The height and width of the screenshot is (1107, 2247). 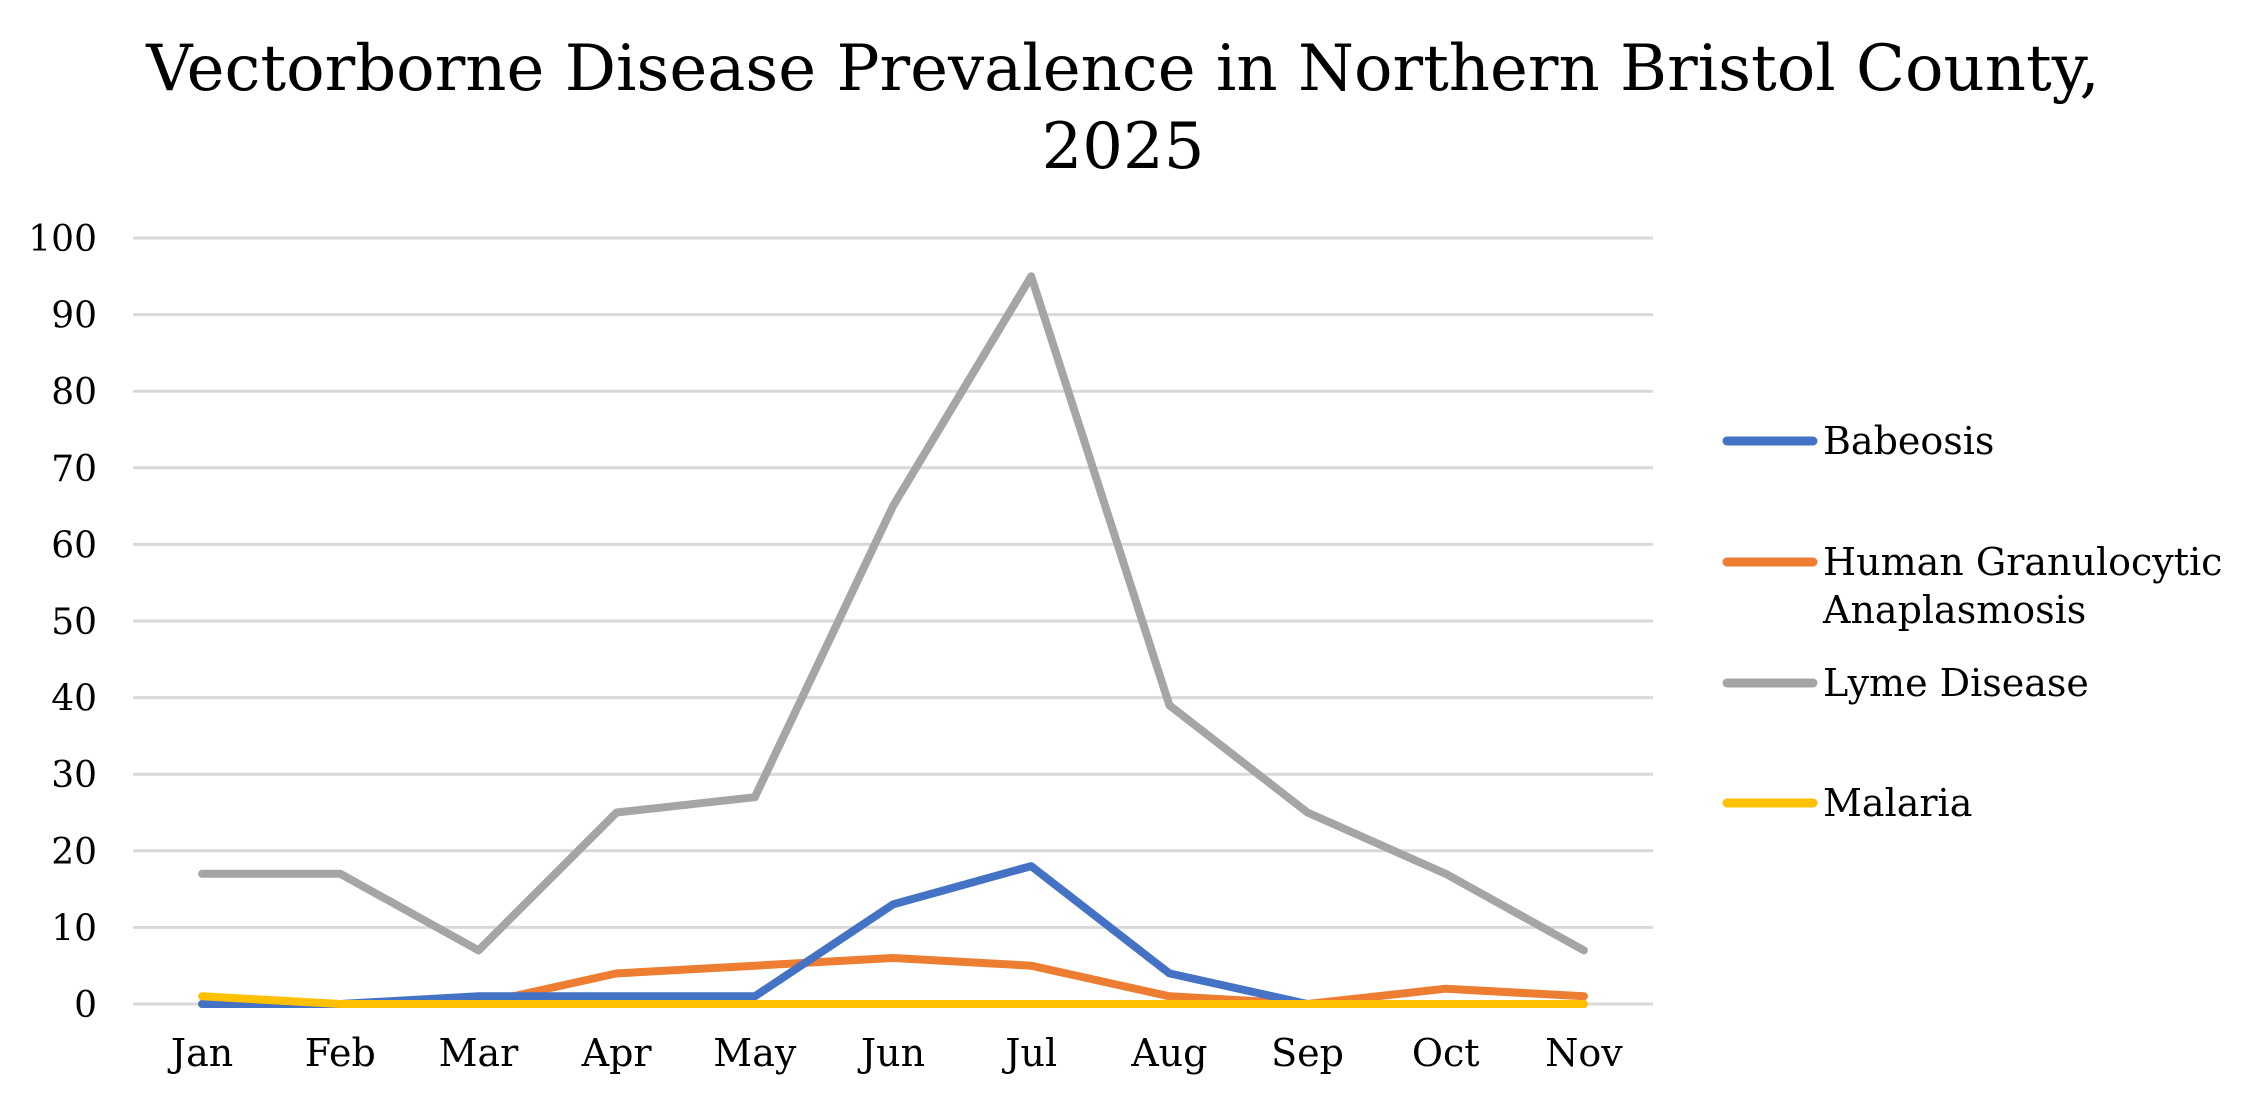 I want to click on x-tick-label-may: May, so click(x=755, y=1053).